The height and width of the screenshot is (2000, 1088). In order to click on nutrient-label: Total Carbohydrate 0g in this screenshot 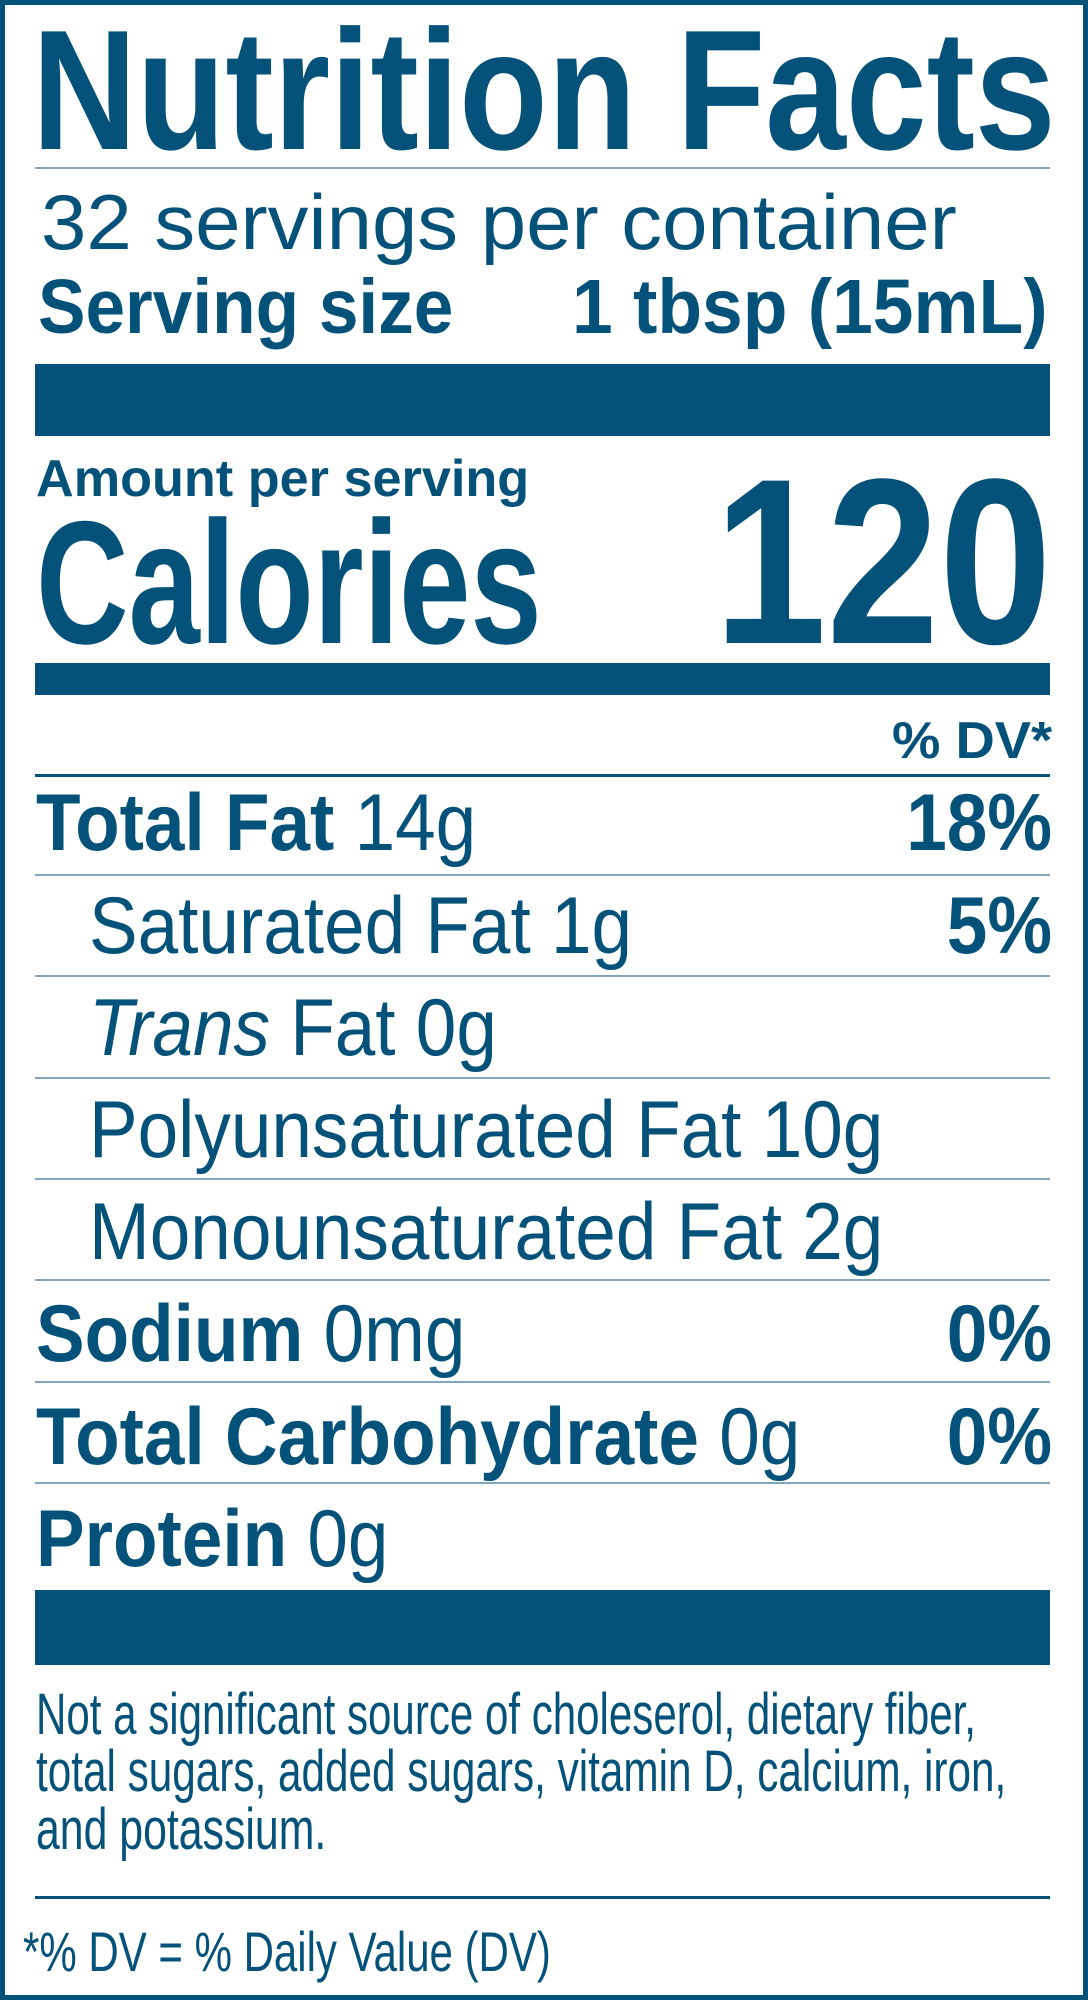, I will do `click(418, 1437)`.